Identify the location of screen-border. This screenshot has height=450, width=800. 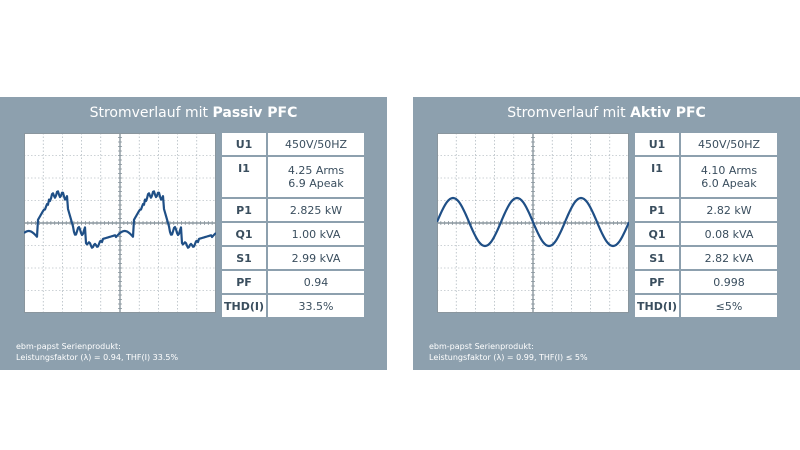
(120, 223).